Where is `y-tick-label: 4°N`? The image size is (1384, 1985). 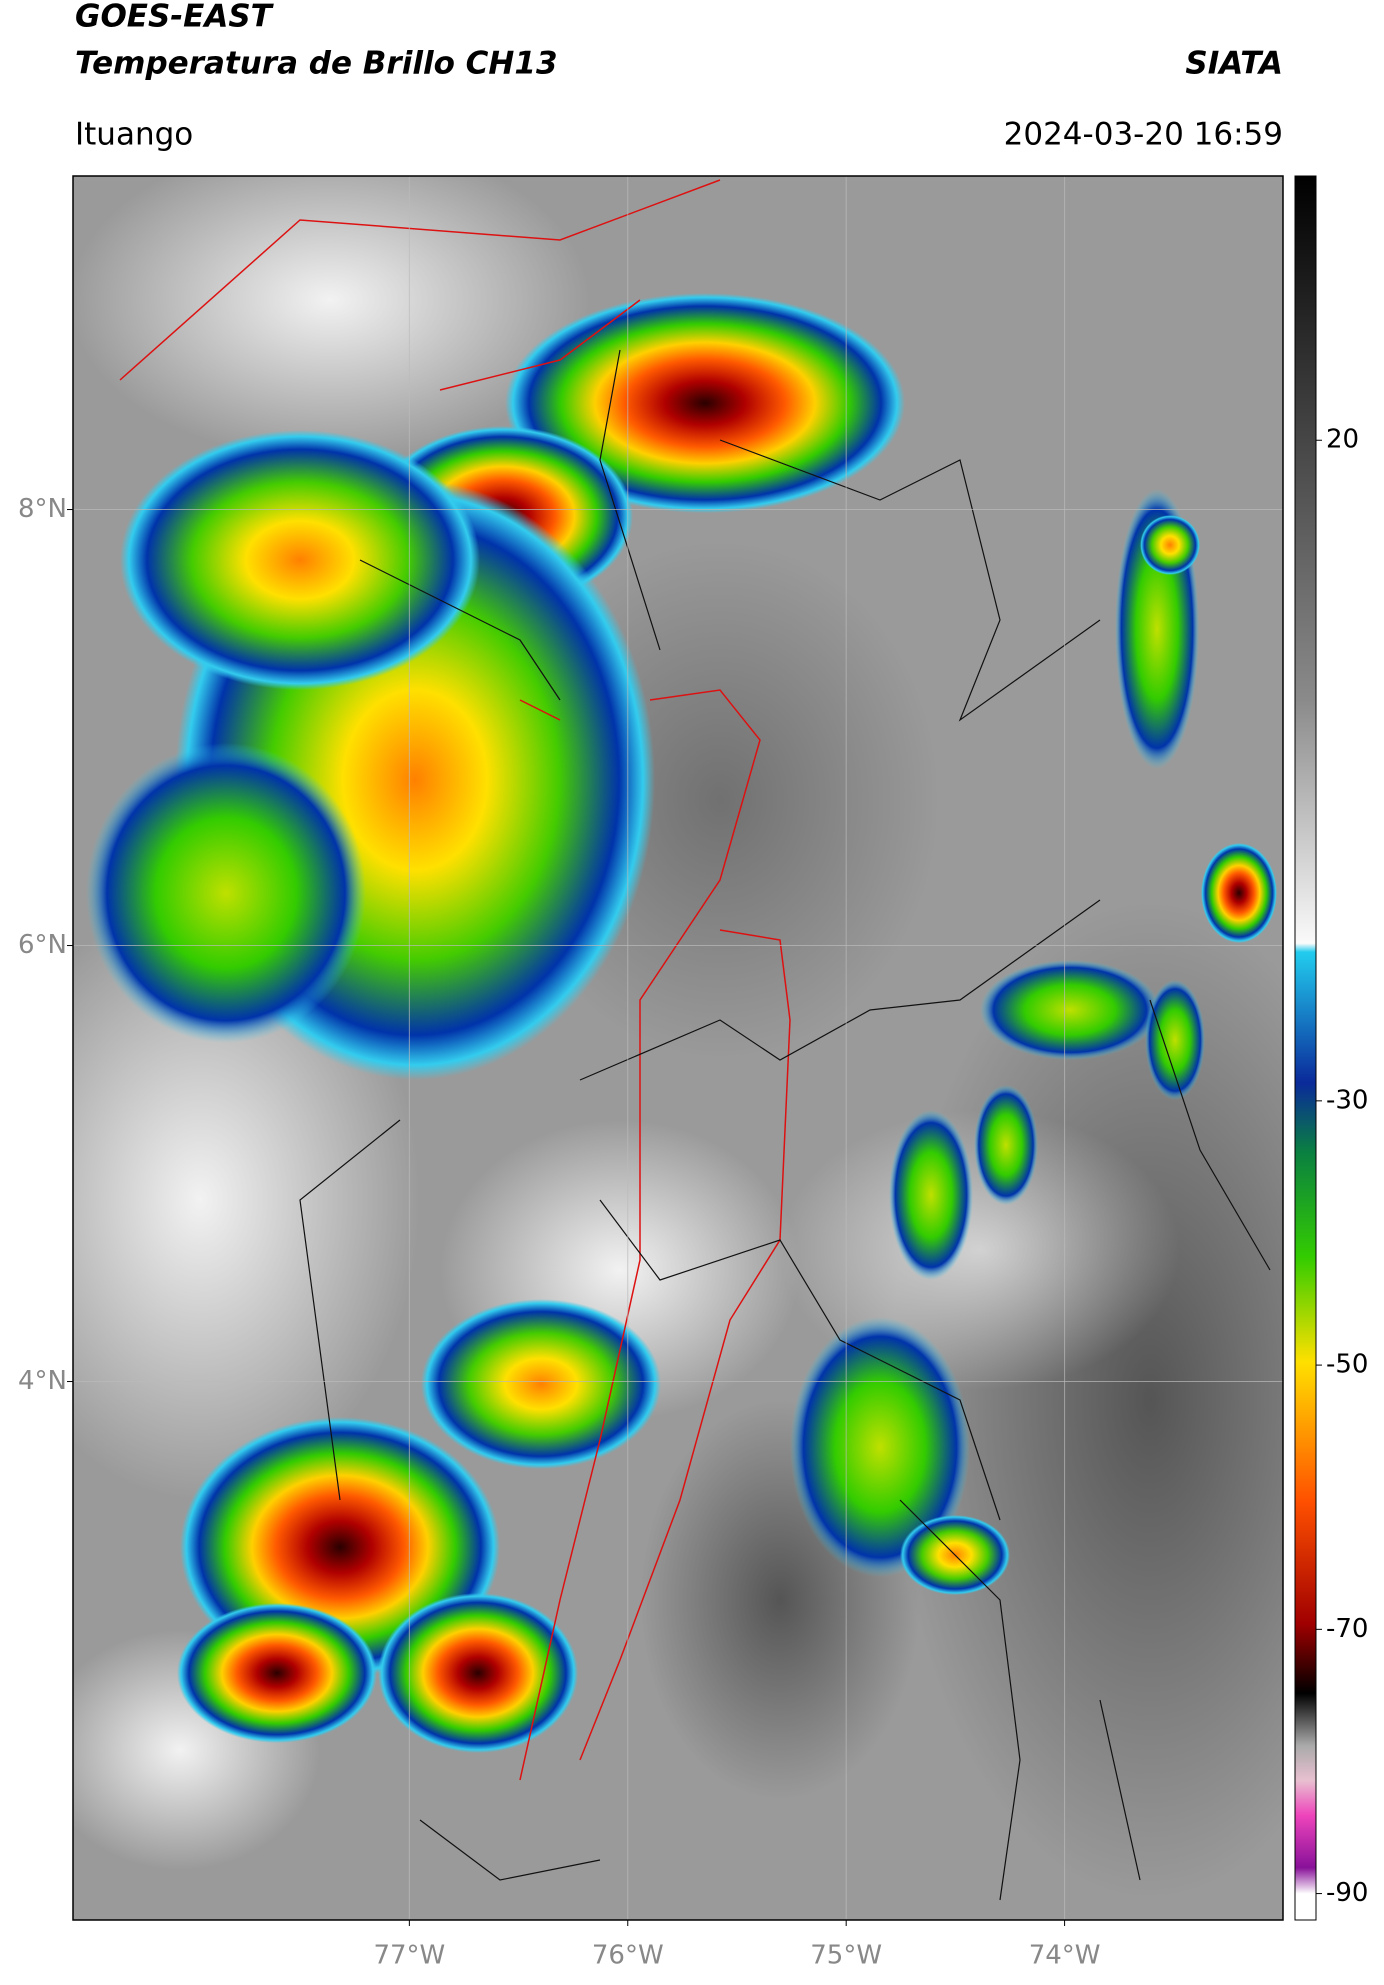 y-tick-label: 4°N is located at coordinates (42, 1381).